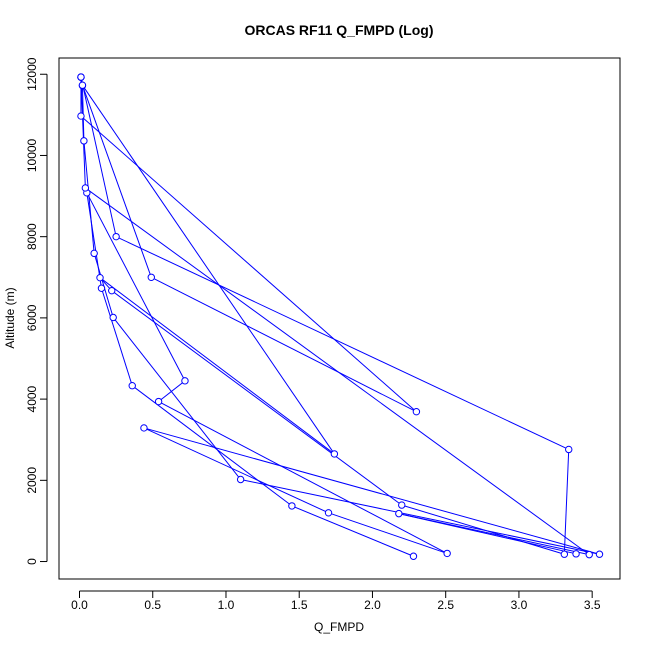 This screenshot has height=650, width=650. Describe the element at coordinates (338, 30) in the screenshot. I see `chart-title: ORCAS RF11 Q_FMPD (Log)` at that location.